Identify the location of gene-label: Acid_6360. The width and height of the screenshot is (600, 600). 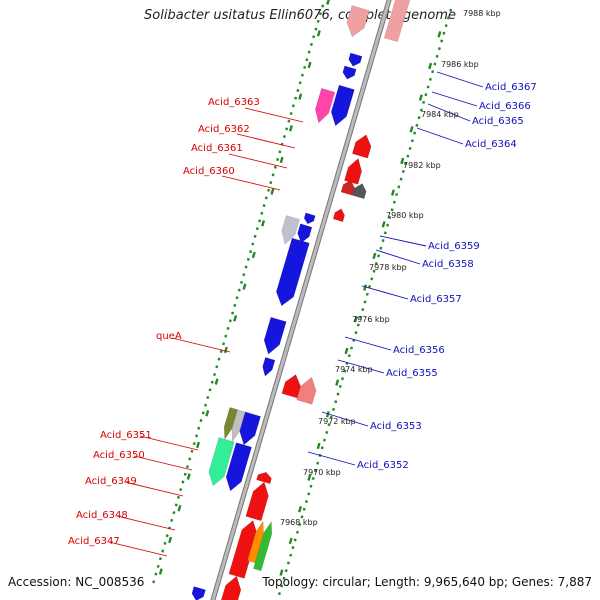
(209, 171).